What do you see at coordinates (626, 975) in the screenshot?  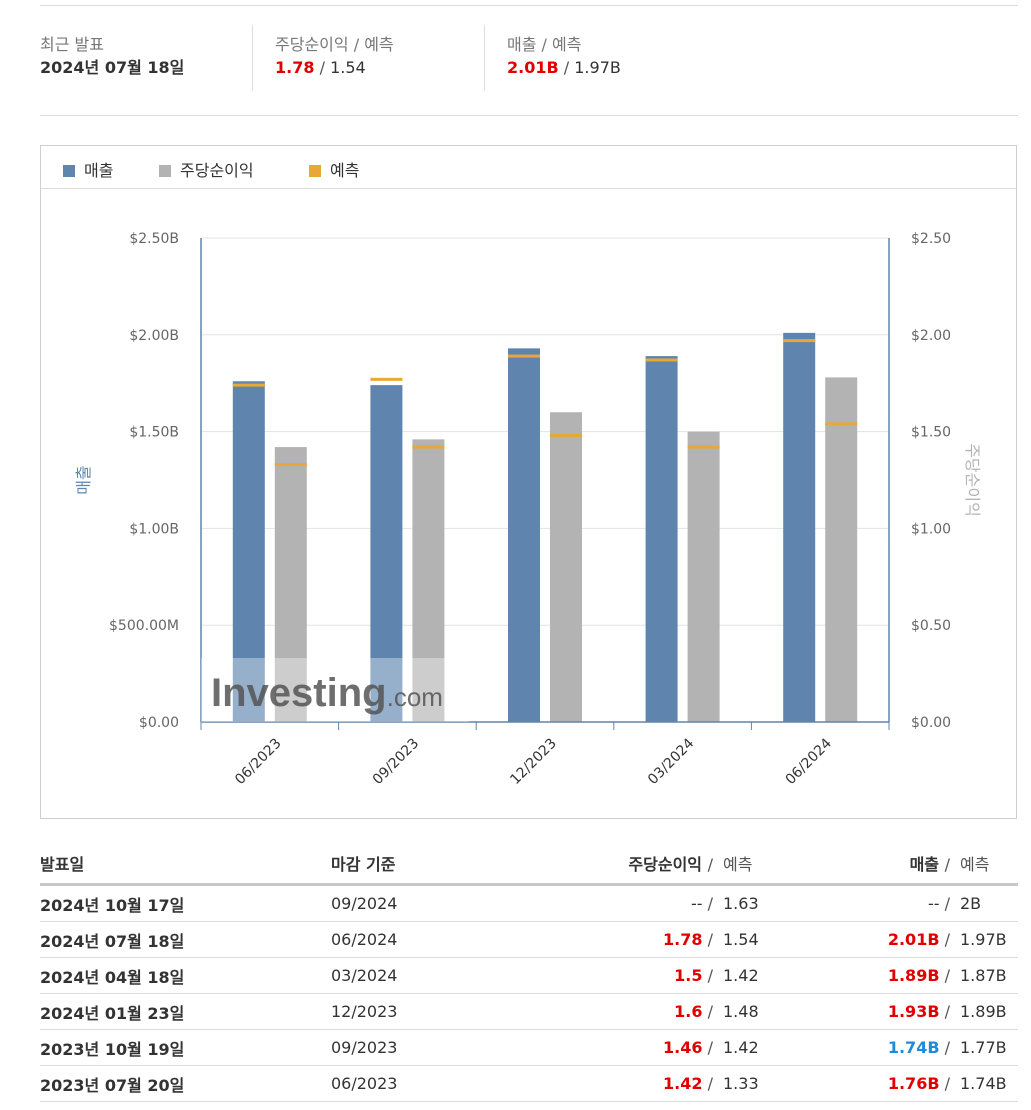 I see `row-eps: 1.5 /1.42` at bounding box center [626, 975].